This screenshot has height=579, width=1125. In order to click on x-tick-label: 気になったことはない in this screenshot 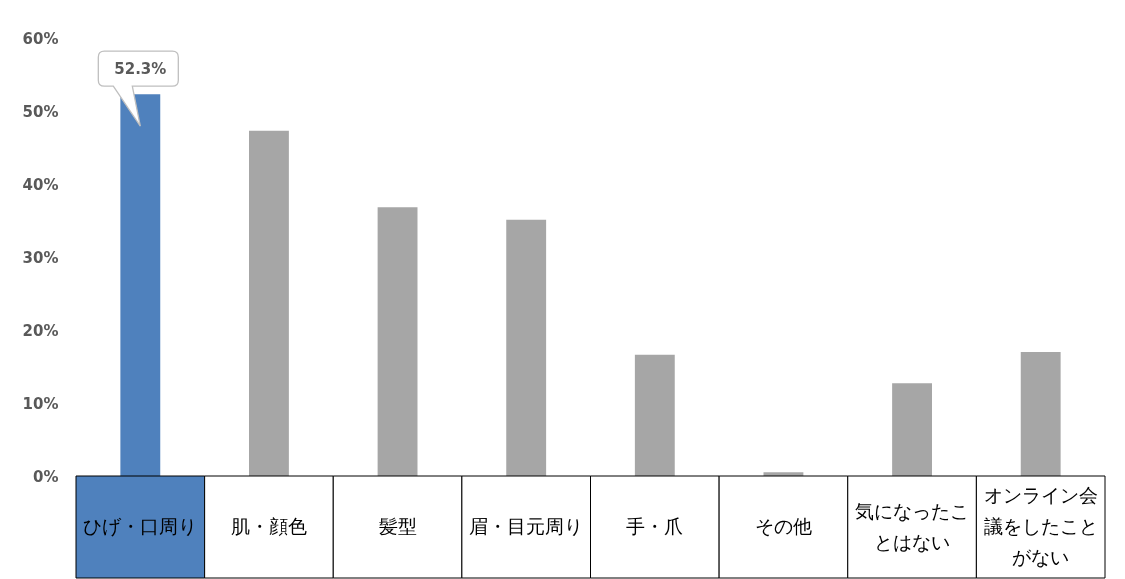, I will do `click(912, 526)`.